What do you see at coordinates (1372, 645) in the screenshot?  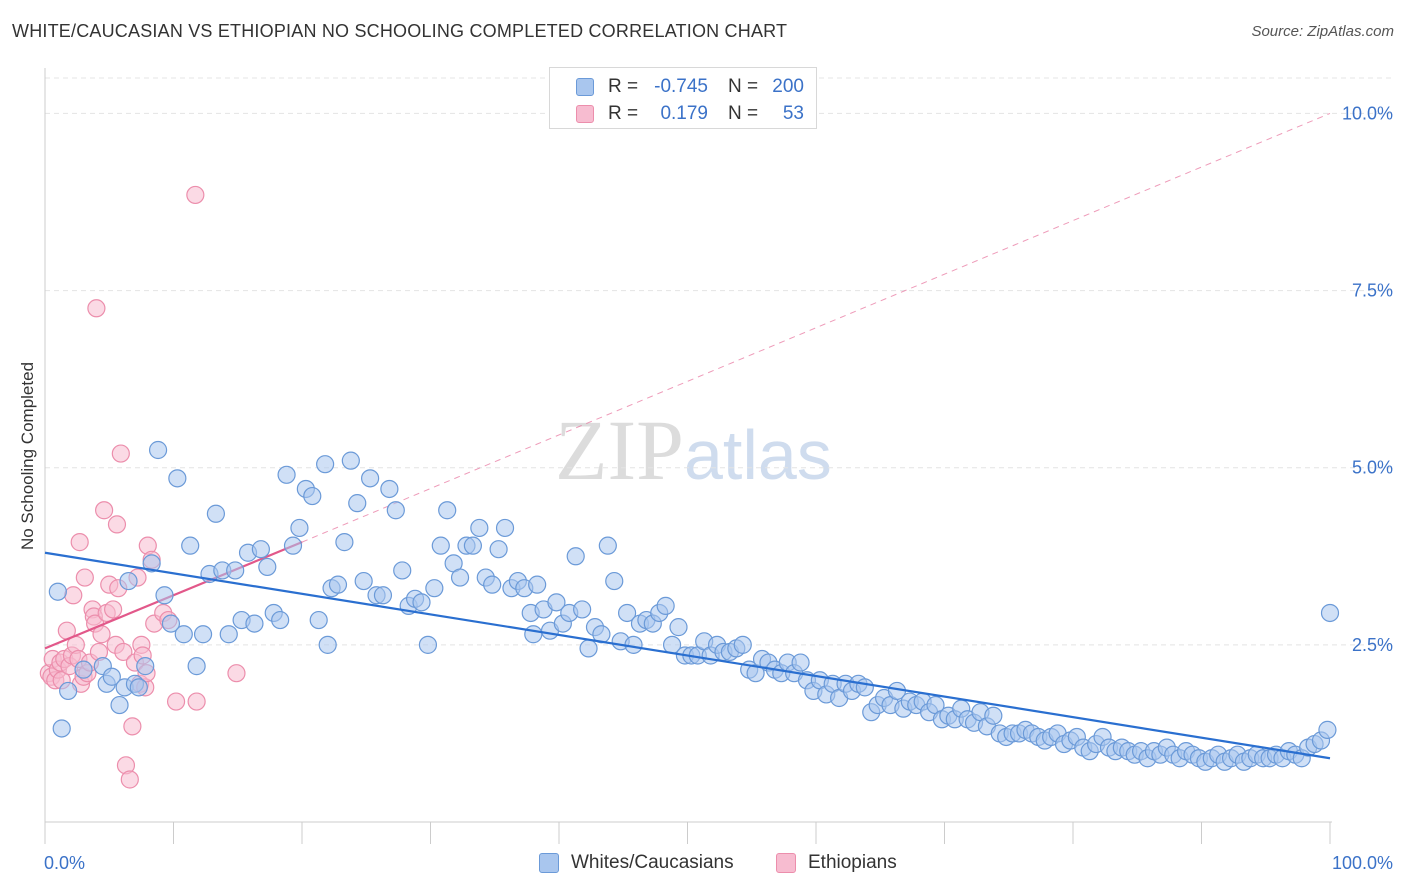 I see `y-tick-label: 2.5%` at bounding box center [1372, 645].